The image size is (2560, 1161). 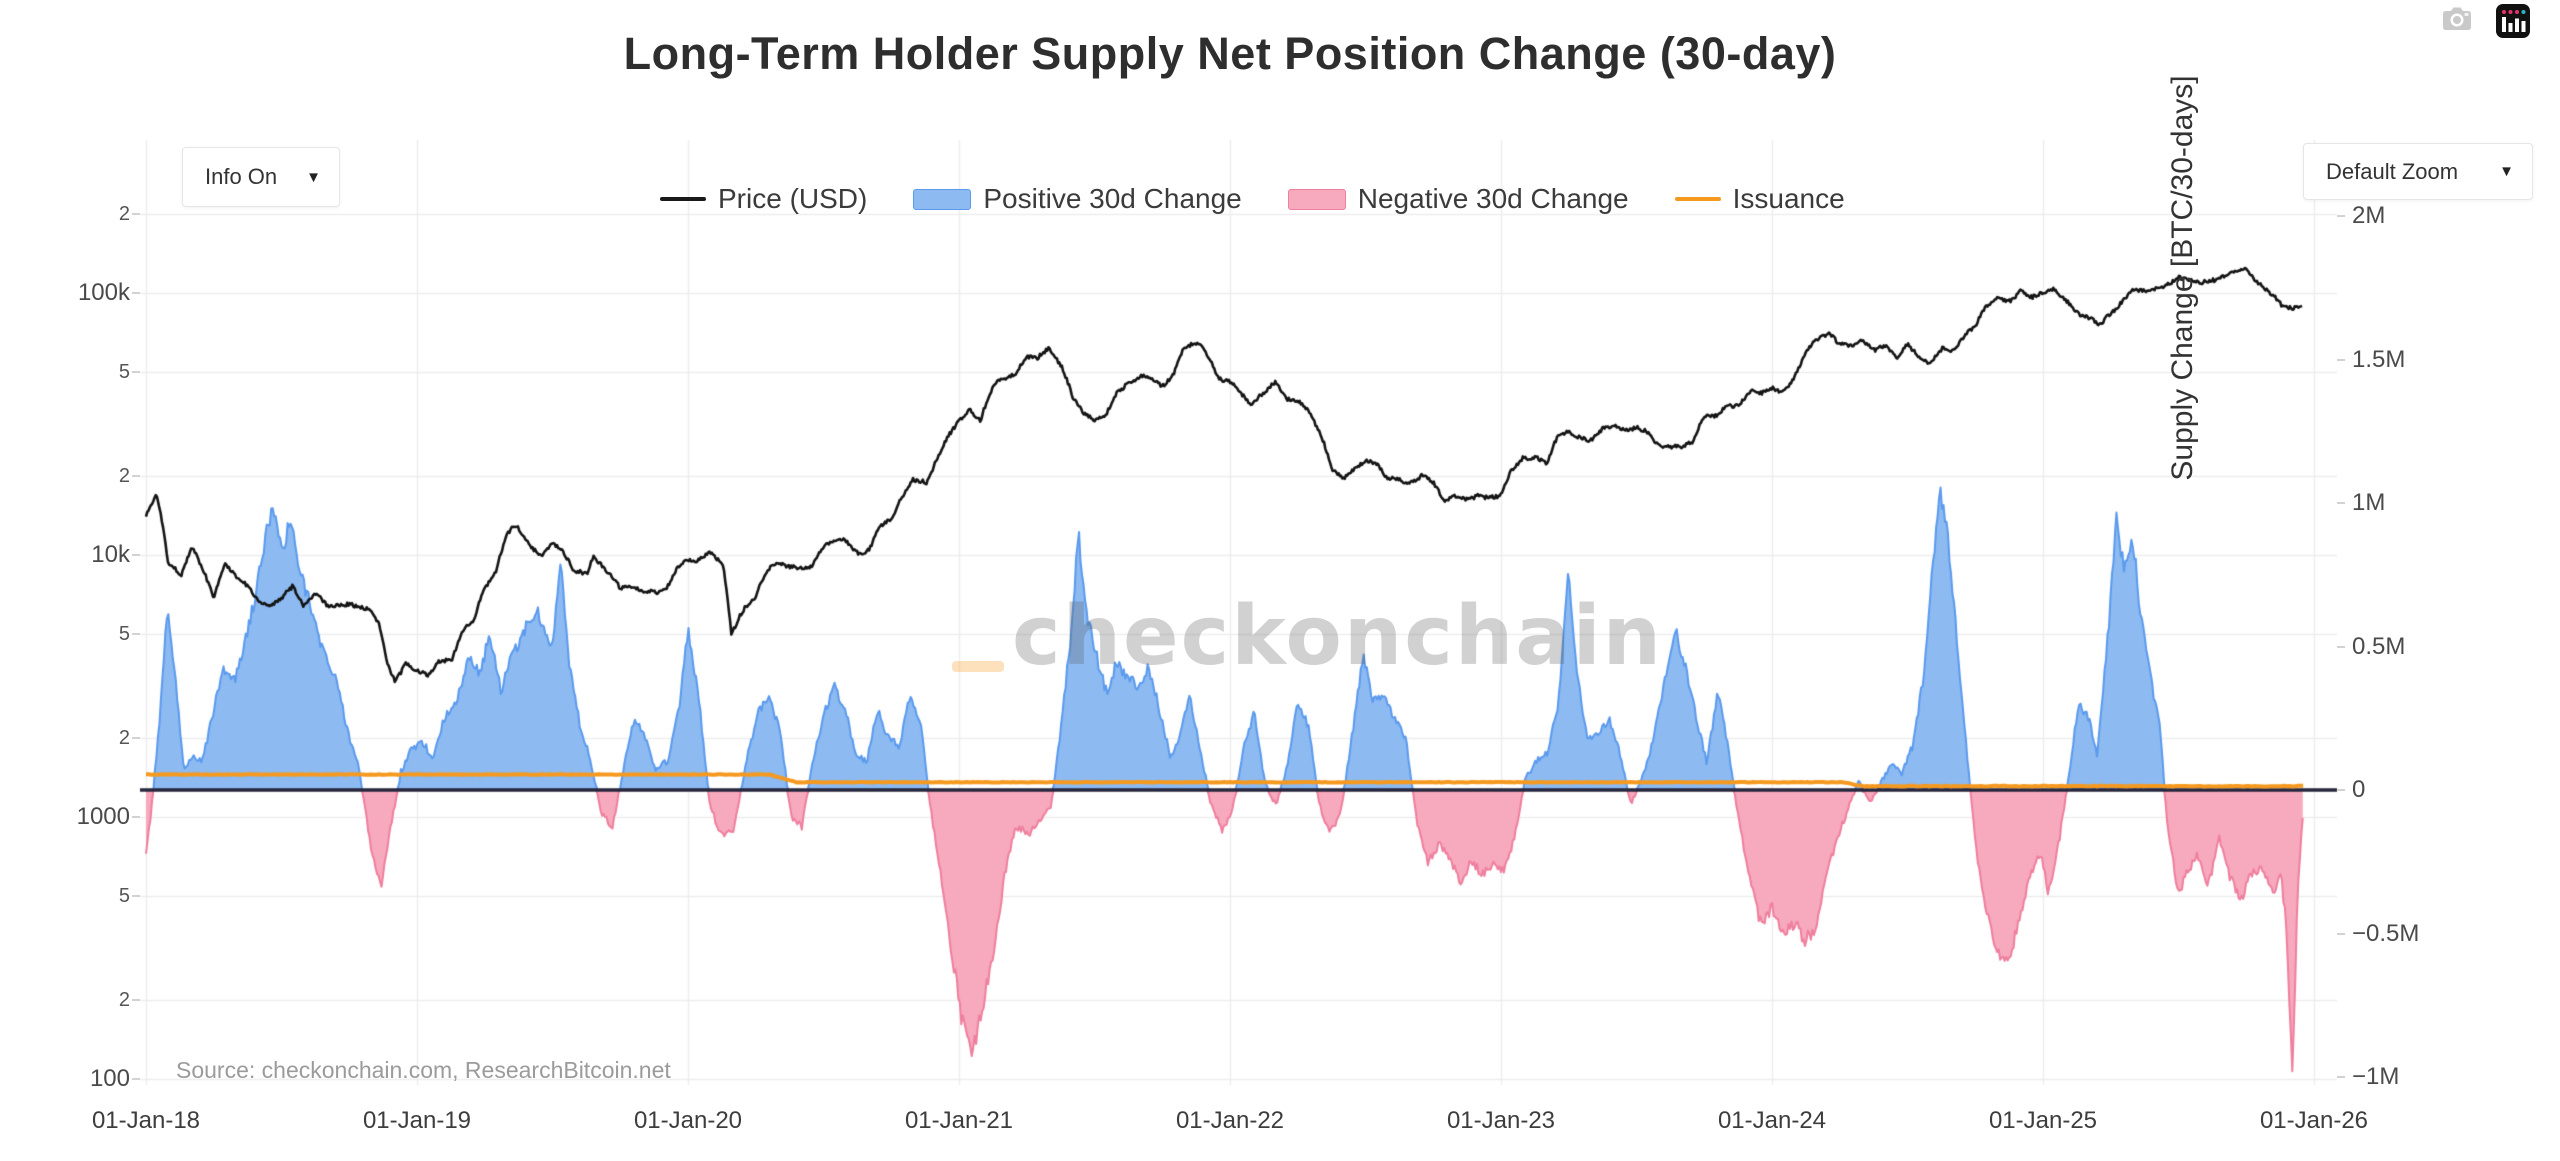 I want to click on x-tick-label: 01-Jan-26, so click(x=2314, y=1120).